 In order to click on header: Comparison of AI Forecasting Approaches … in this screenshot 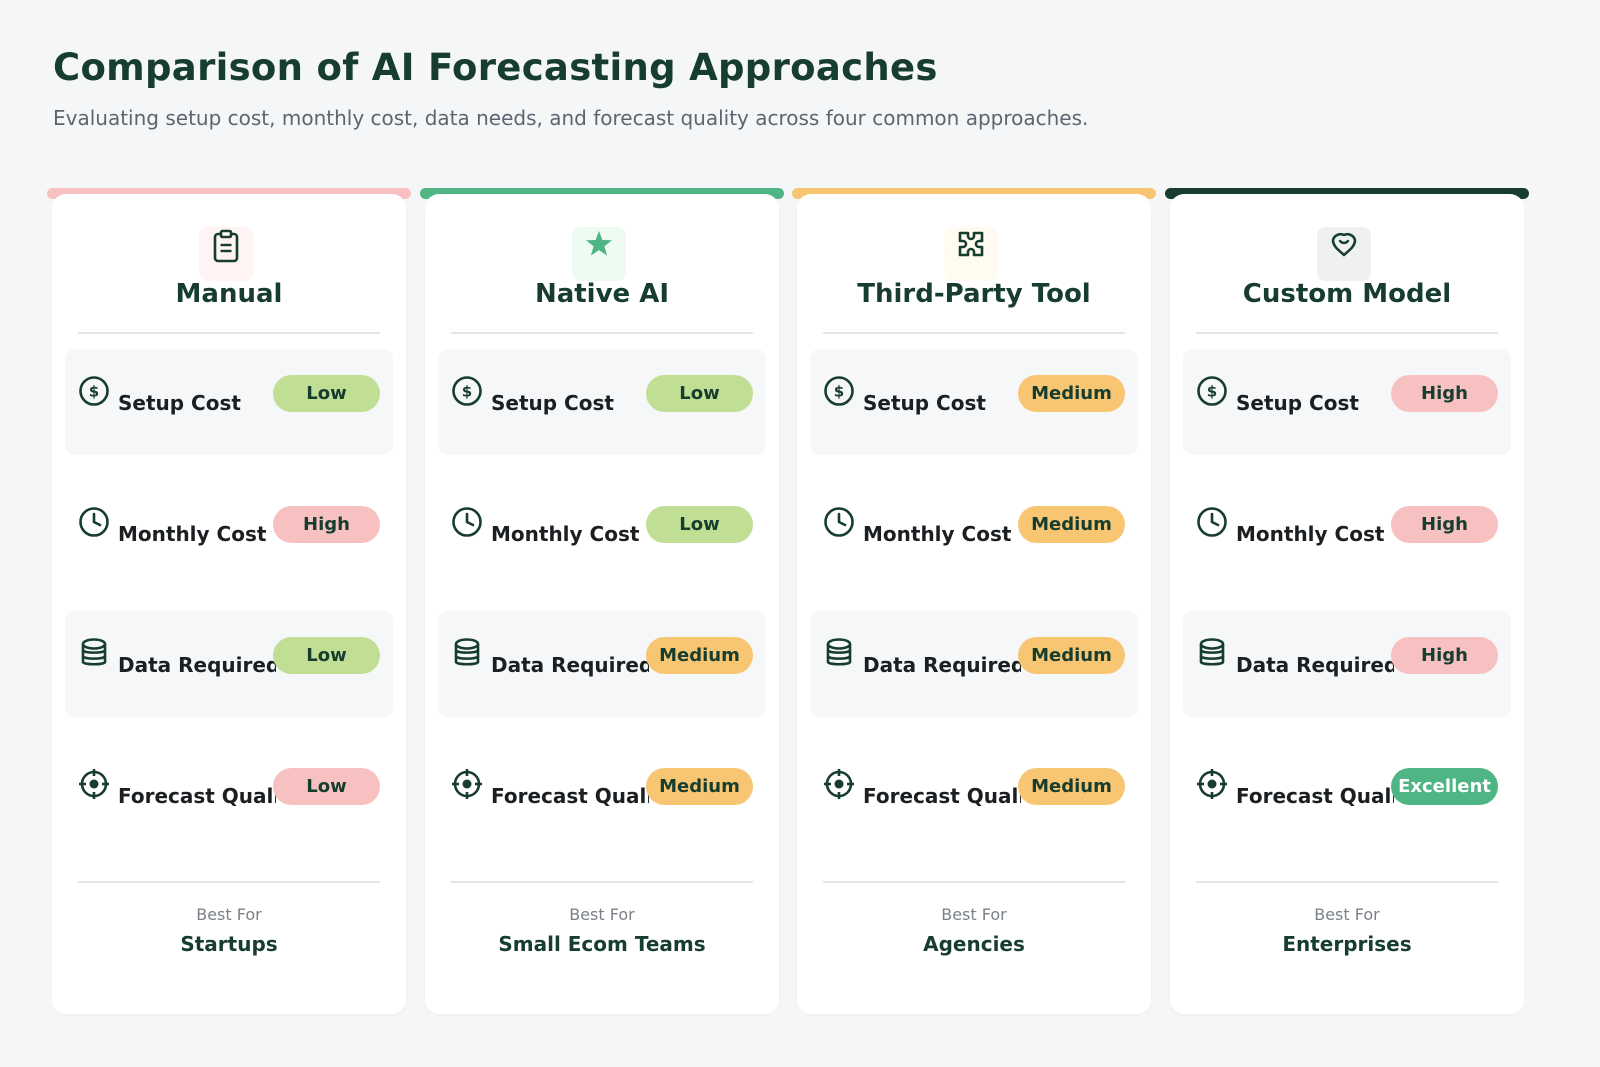, I will do `click(803, 88)`.